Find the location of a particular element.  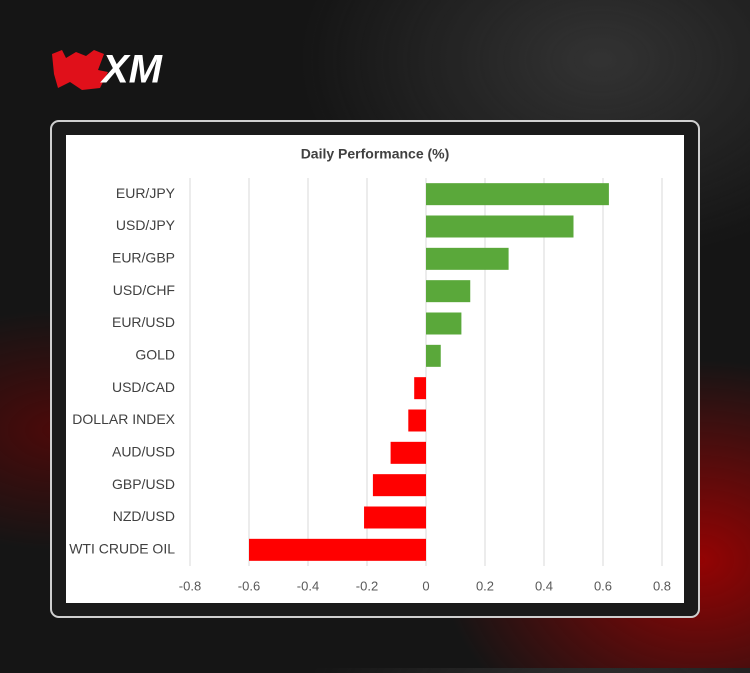

x-tick-label: 0.8 is located at coordinates (662, 585).